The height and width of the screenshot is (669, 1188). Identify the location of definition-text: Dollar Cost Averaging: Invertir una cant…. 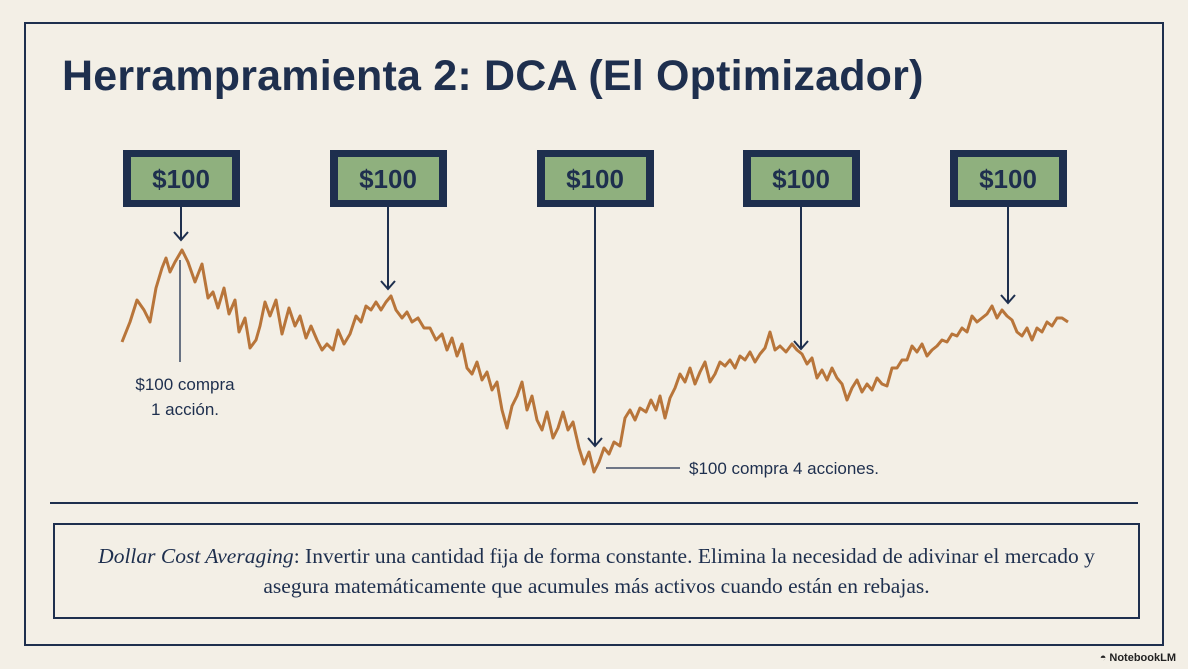
(596, 571).